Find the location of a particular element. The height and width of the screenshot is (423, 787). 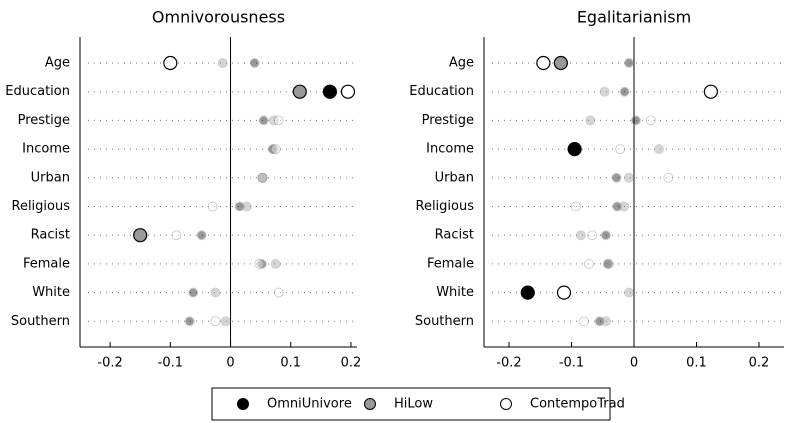

legend-label: ContempoTrad is located at coordinates (577, 404).